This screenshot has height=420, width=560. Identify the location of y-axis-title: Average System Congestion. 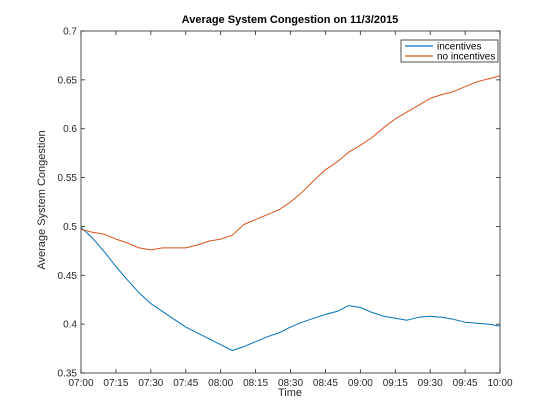
(42, 199).